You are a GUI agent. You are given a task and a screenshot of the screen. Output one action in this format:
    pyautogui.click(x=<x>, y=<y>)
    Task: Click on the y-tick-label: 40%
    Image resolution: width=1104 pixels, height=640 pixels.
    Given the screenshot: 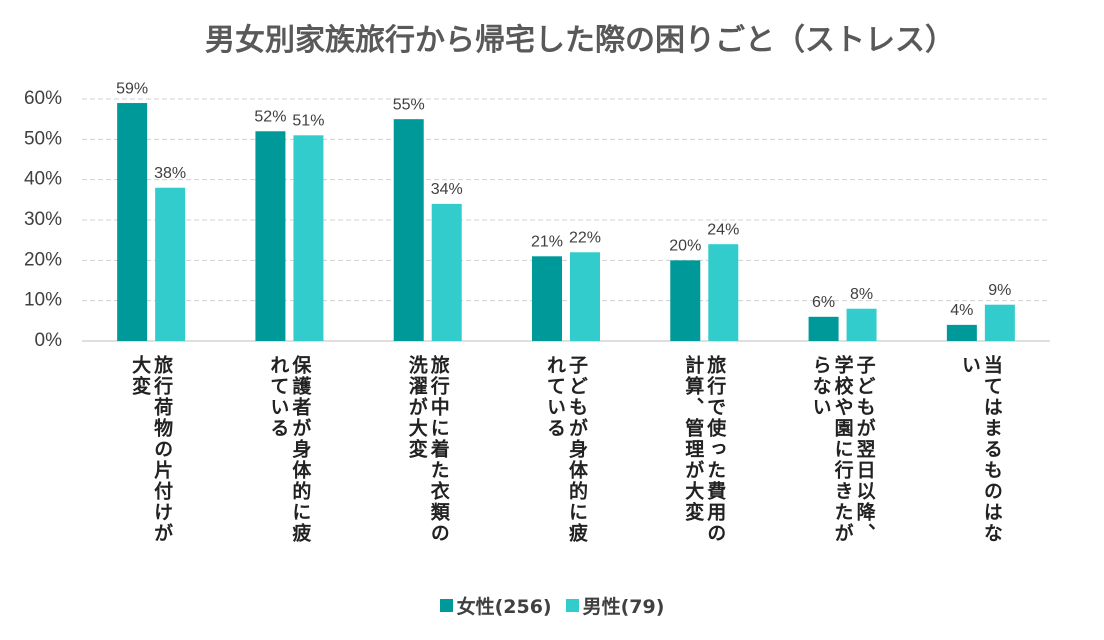 What is the action you would take?
    pyautogui.click(x=43, y=179)
    